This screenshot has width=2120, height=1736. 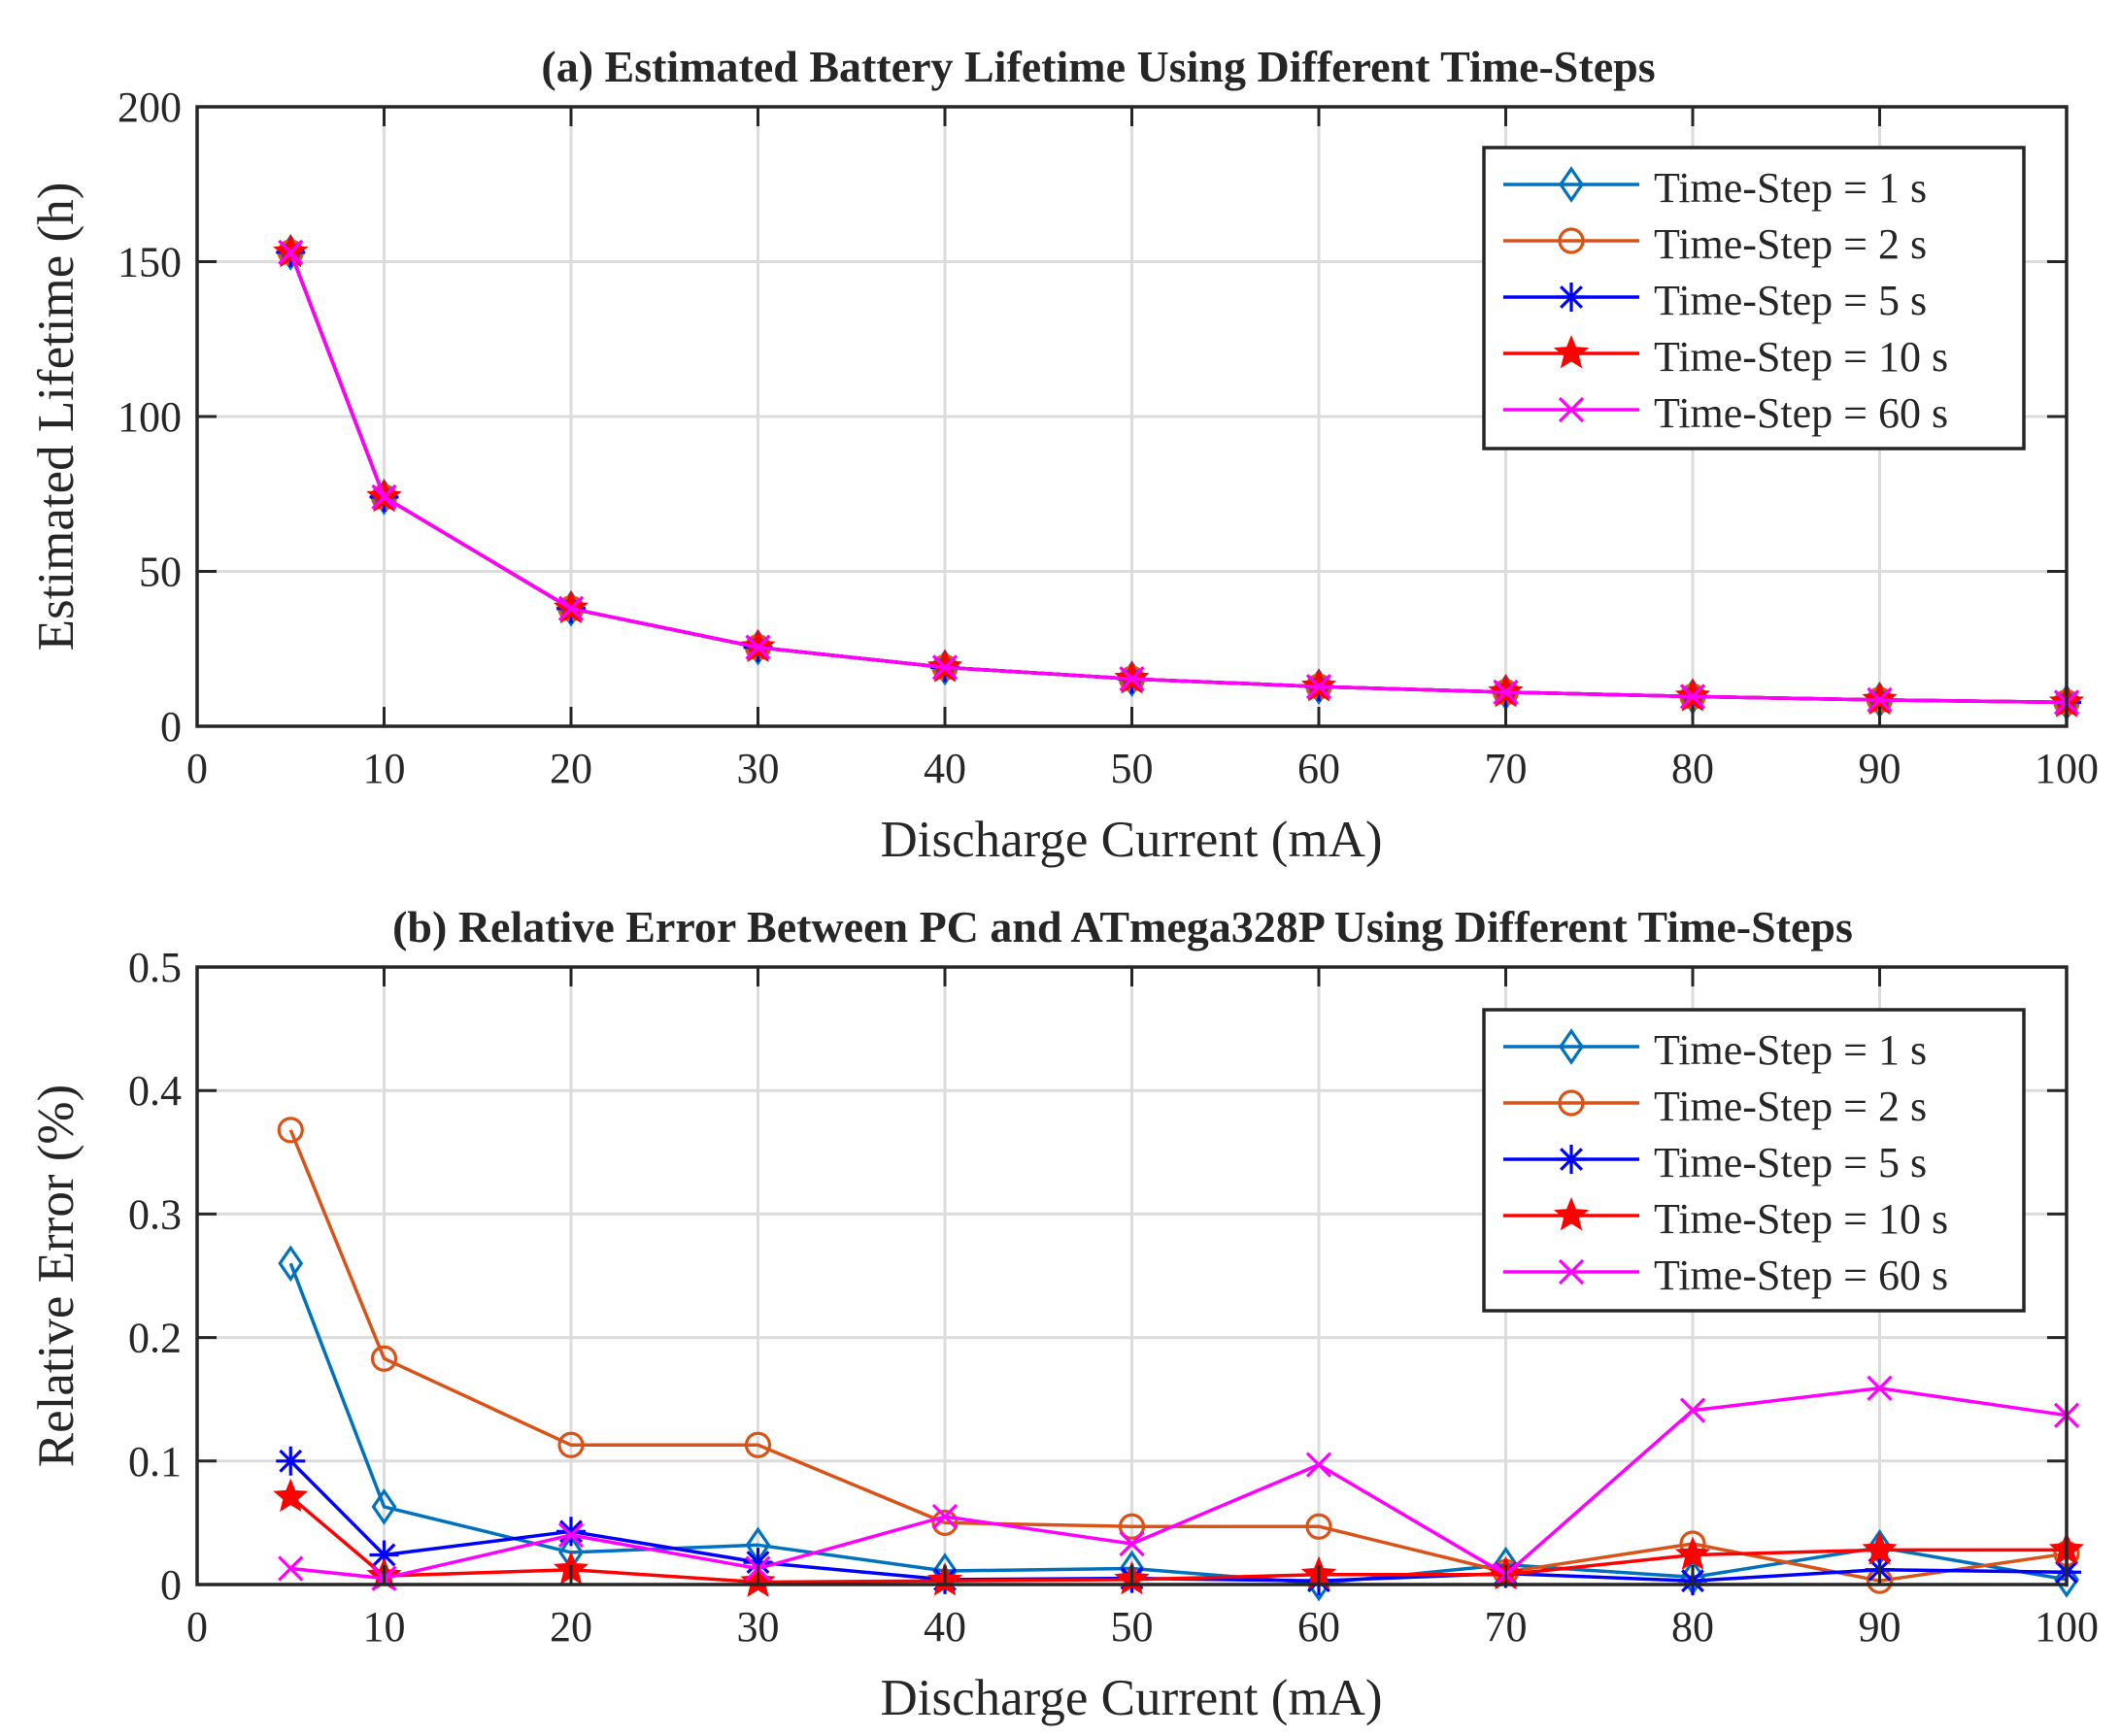 What do you see at coordinates (758, 769) in the screenshot?
I see `panel-a-x-tick-label-3: 30` at bounding box center [758, 769].